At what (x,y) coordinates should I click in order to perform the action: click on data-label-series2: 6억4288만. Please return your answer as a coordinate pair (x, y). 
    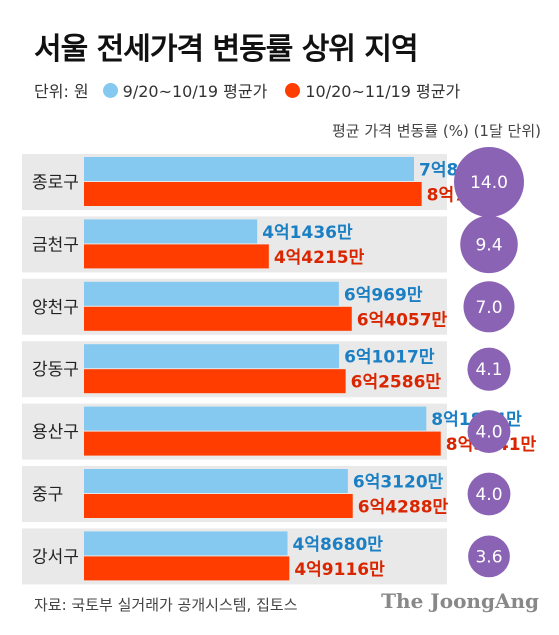
    Looking at the image, I should click on (403, 508).